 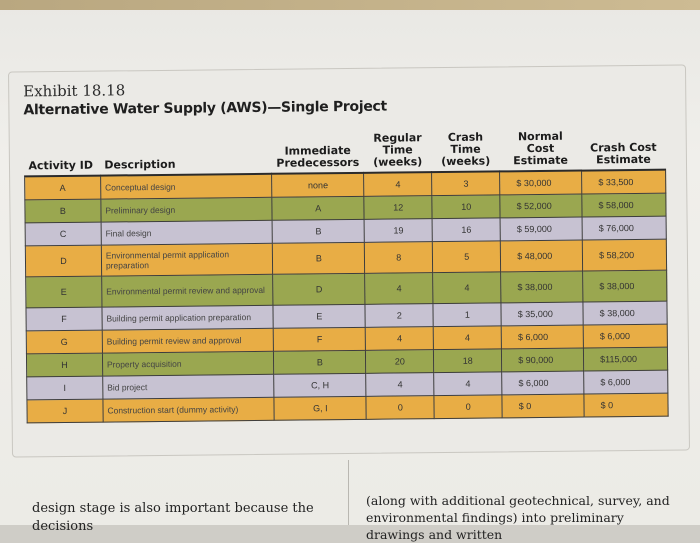 What do you see at coordinates (468, 406) in the screenshot?
I see `crash-time-cell: 0` at bounding box center [468, 406].